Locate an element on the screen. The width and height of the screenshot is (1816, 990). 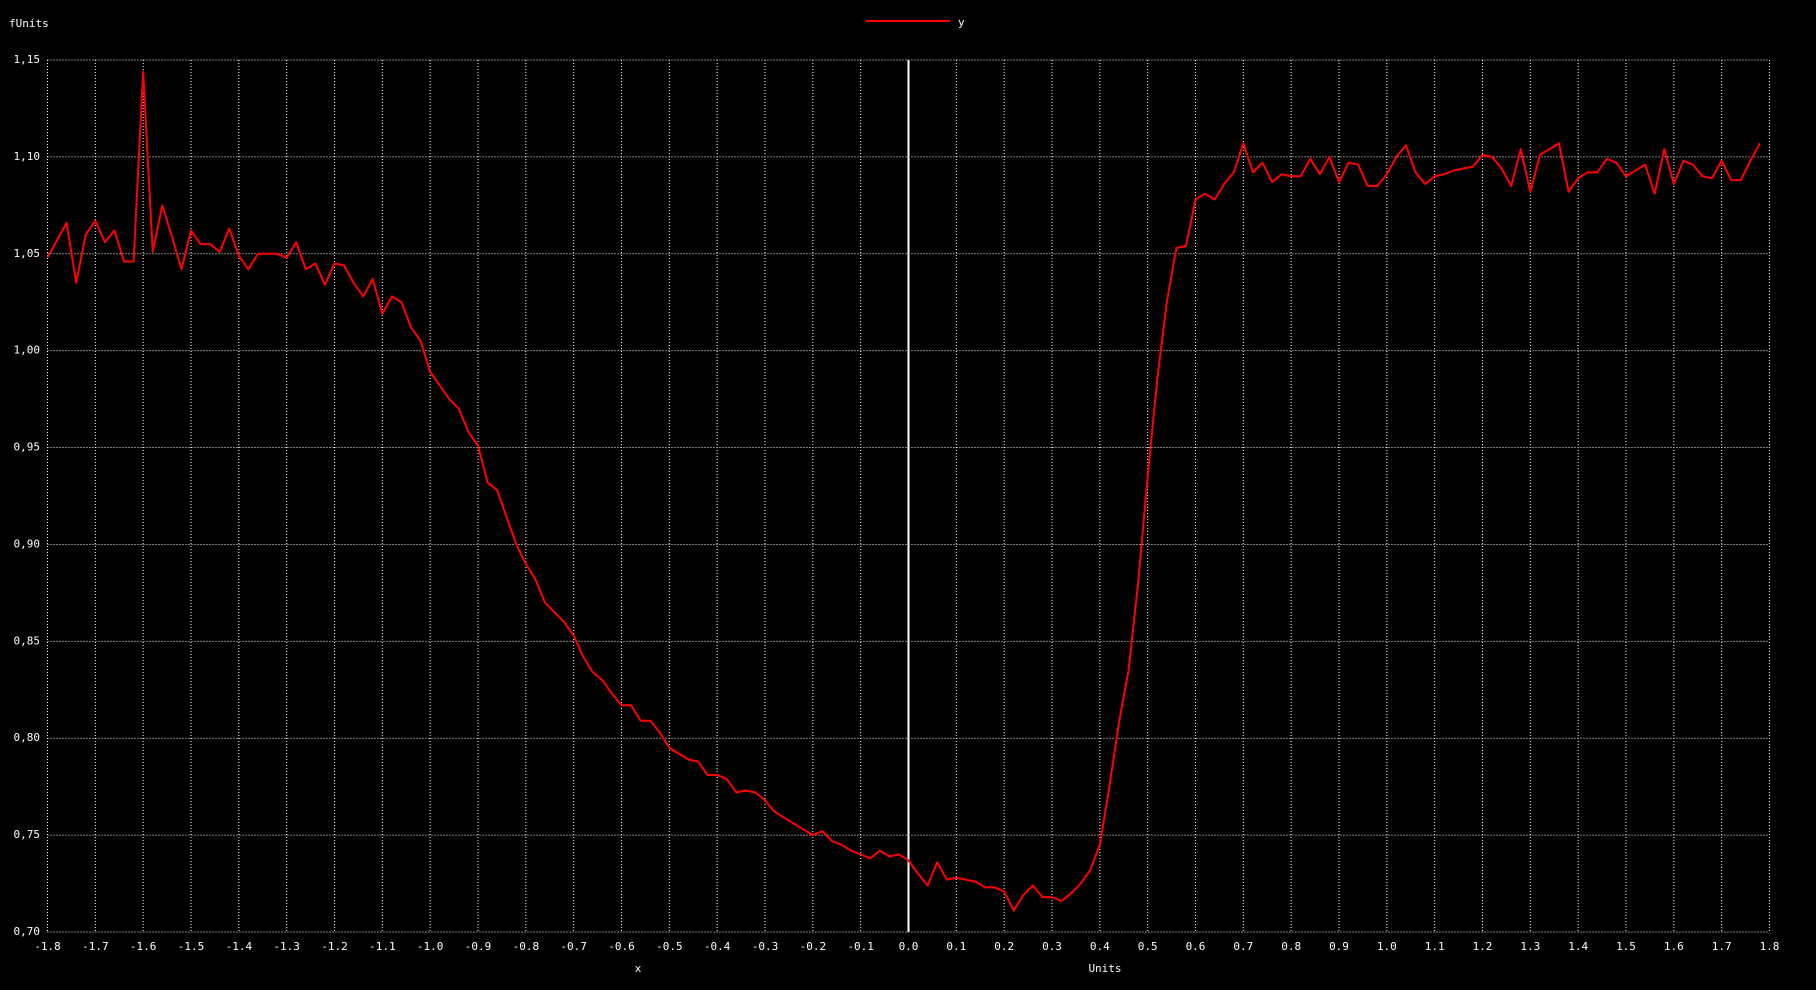
x-tick-label: -1.3 is located at coordinates (286, 946).